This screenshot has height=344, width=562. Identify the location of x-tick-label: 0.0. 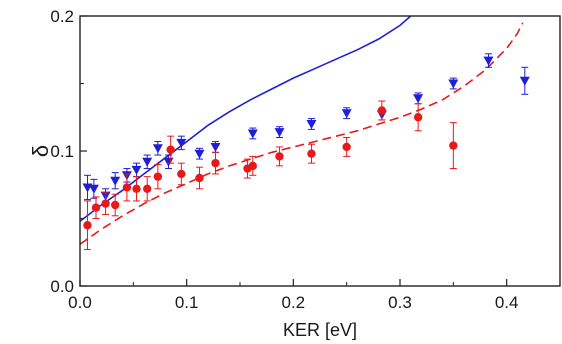
(80, 302).